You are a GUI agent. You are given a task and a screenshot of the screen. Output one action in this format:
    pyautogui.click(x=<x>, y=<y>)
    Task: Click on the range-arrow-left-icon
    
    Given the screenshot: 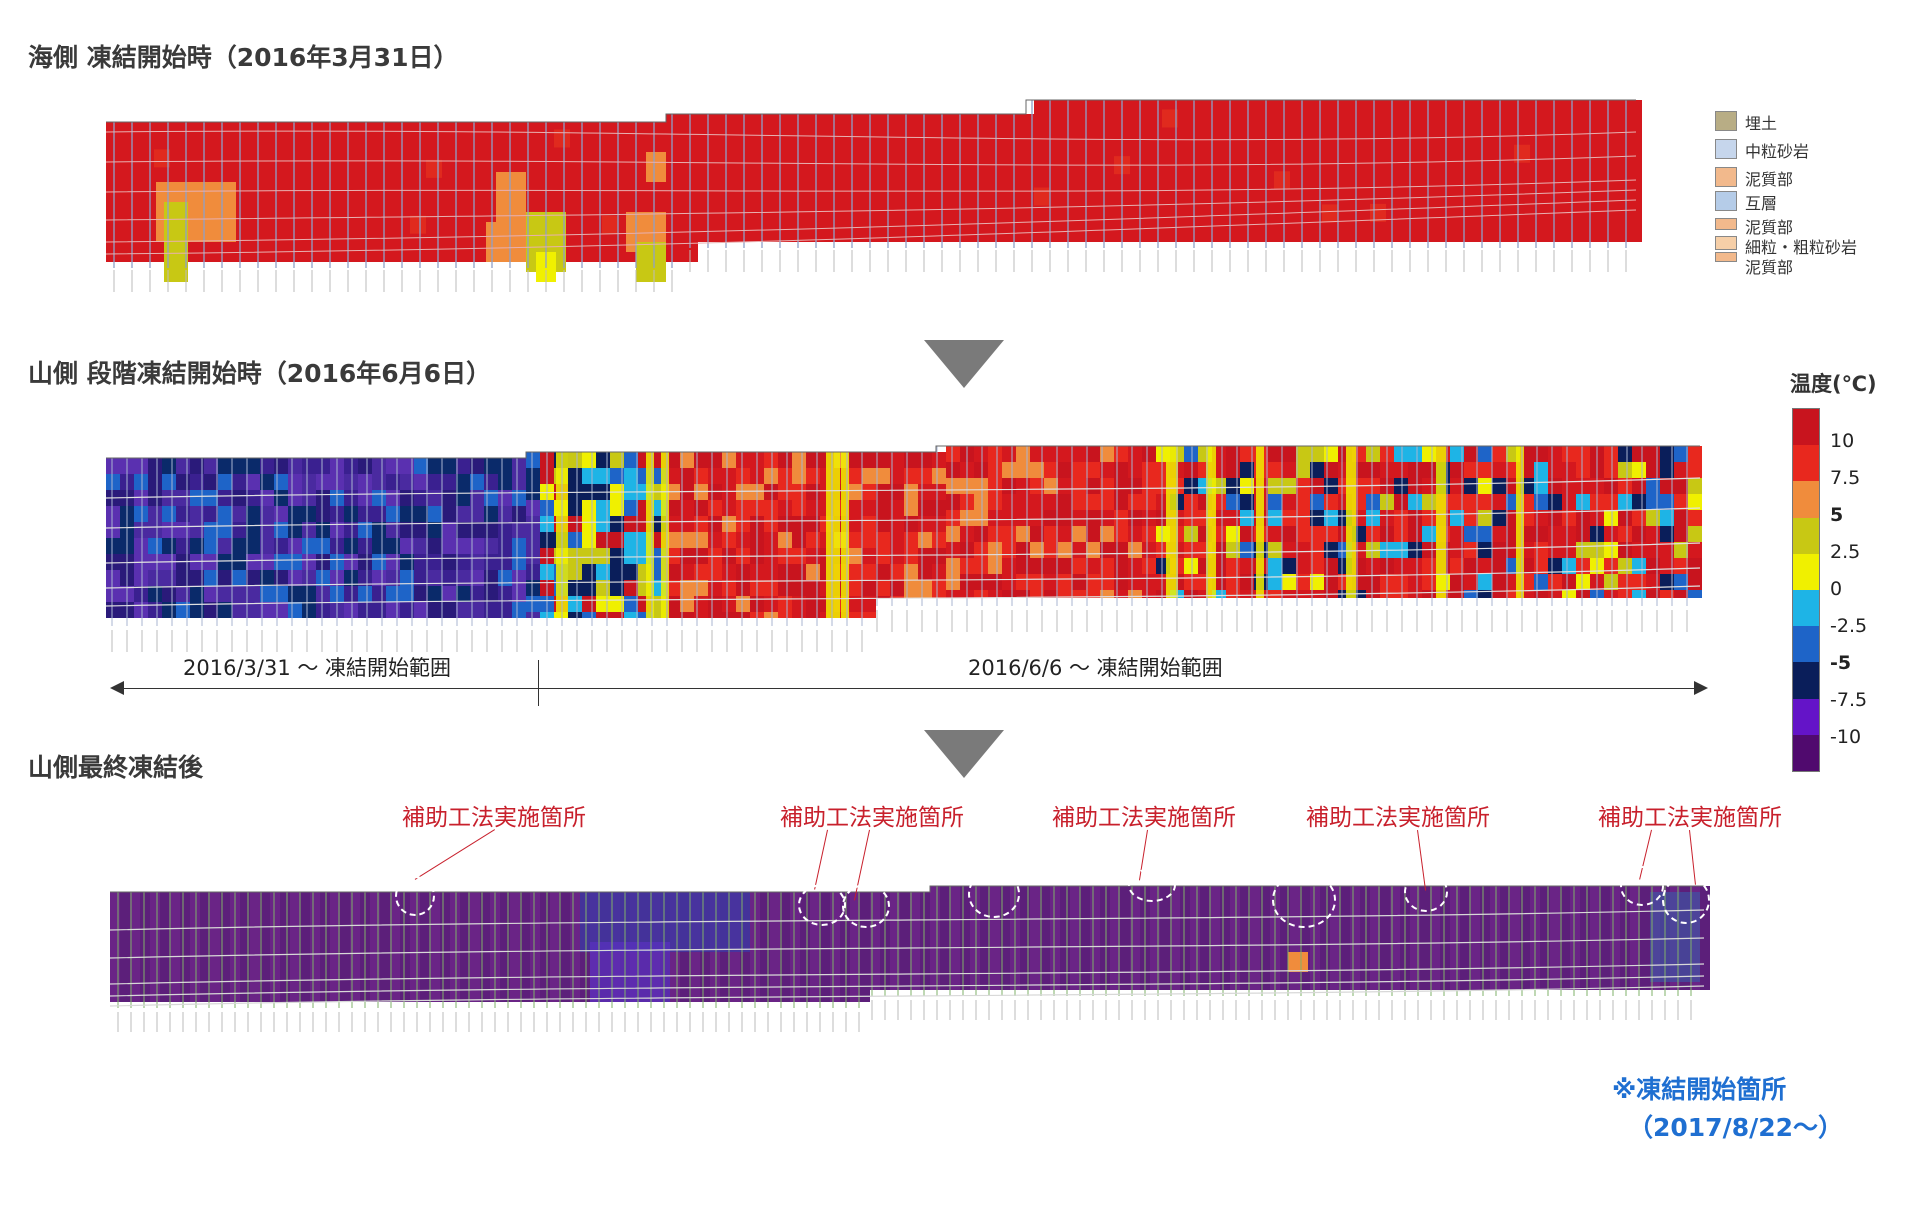 What is the action you would take?
    pyautogui.click(x=117, y=688)
    